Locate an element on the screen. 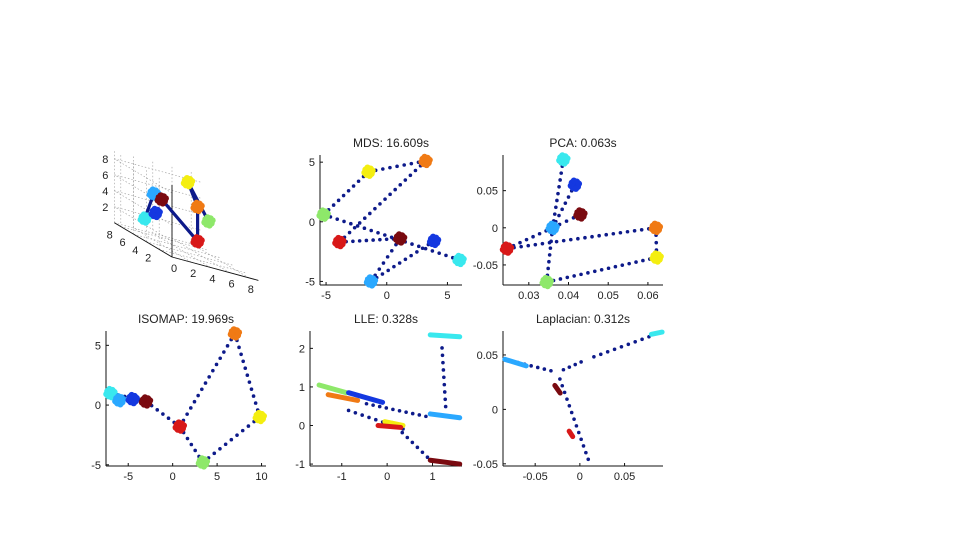 This screenshot has height=540, width=960. segment-maroon is located at coordinates (445, 462).